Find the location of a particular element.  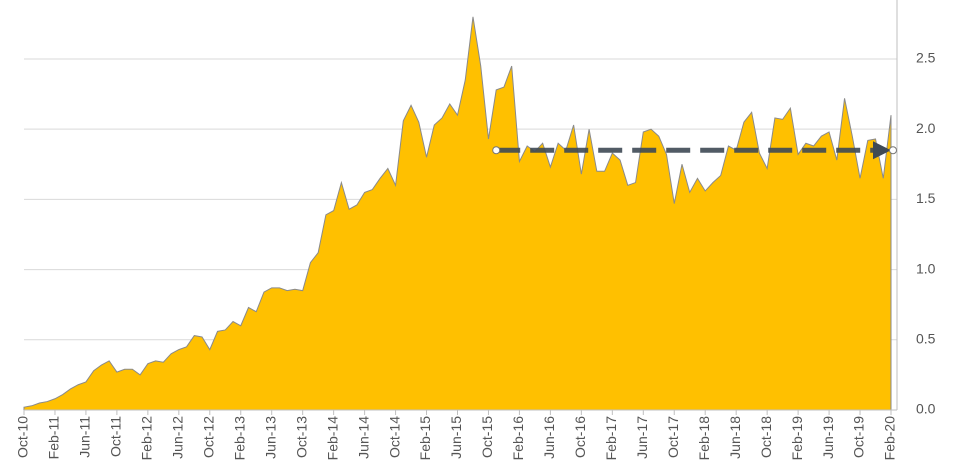

x-tick-label: Jun-17 is located at coordinates (642, 437).